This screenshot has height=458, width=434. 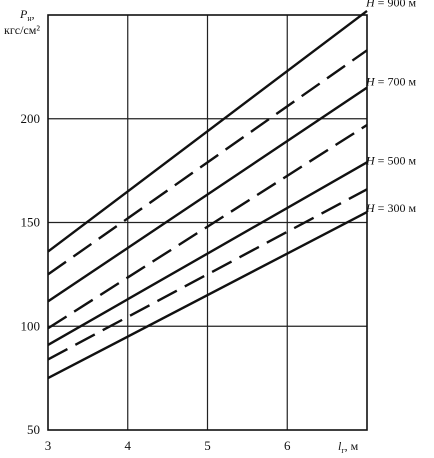 I want to click on series-label-1: H = 900 м, so click(x=390, y=5).